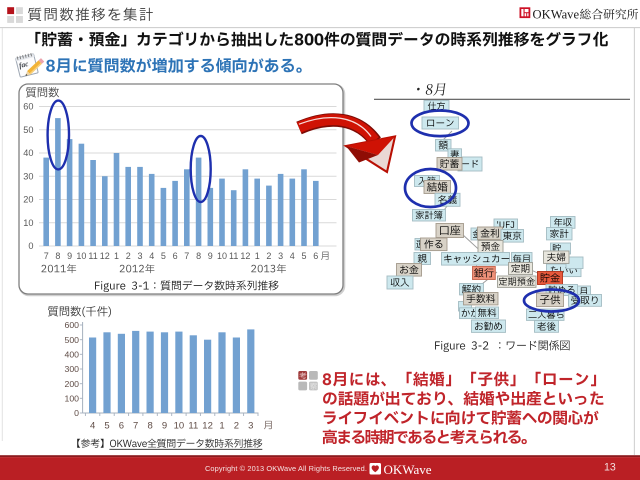  Describe the element at coordinates (72, 384) in the screenshot. I see `svg-text: 200` at that location.